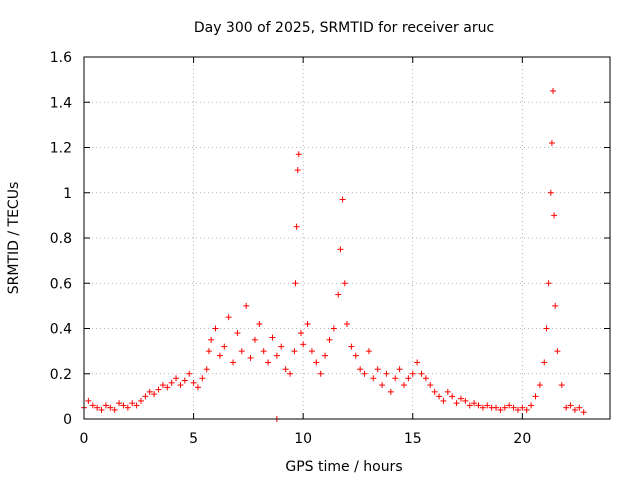 The width and height of the screenshot is (640, 480). What do you see at coordinates (61, 375) in the screenshot?
I see `y-tick-label: 0.2` at bounding box center [61, 375].